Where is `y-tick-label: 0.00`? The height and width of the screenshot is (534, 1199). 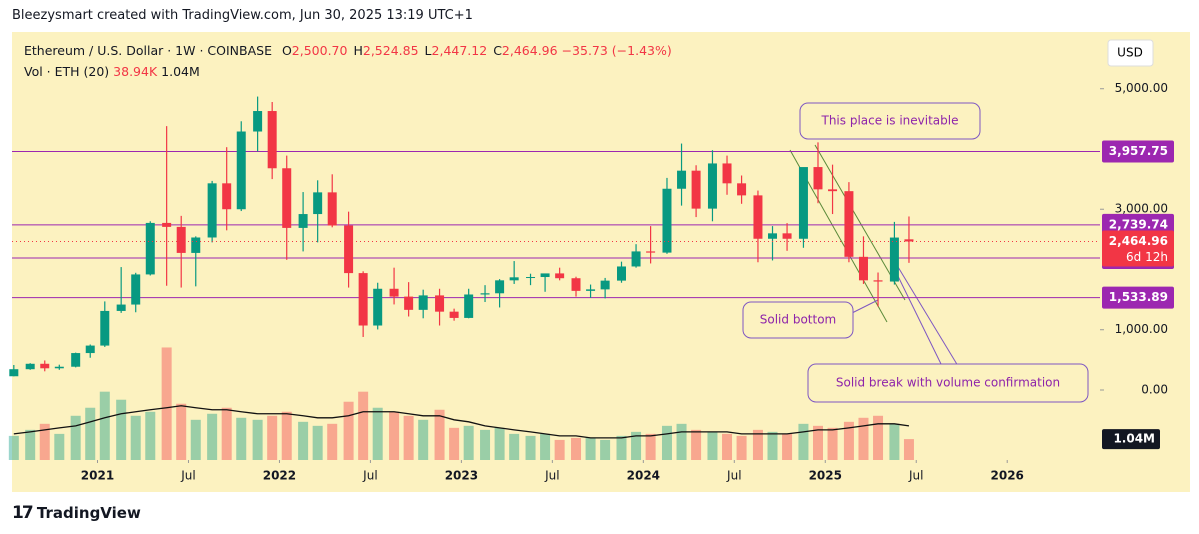
y-tick-label: 0.00 is located at coordinates (1154, 389).